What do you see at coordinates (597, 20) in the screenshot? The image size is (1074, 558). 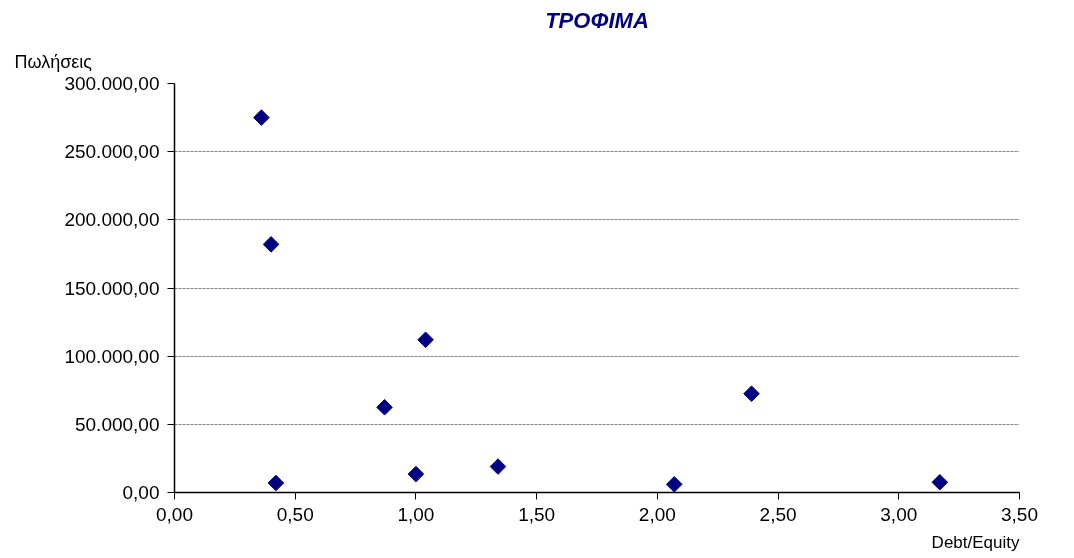 I see `chart-title: ΤΡΟΦΙΜΑ` at bounding box center [597, 20].